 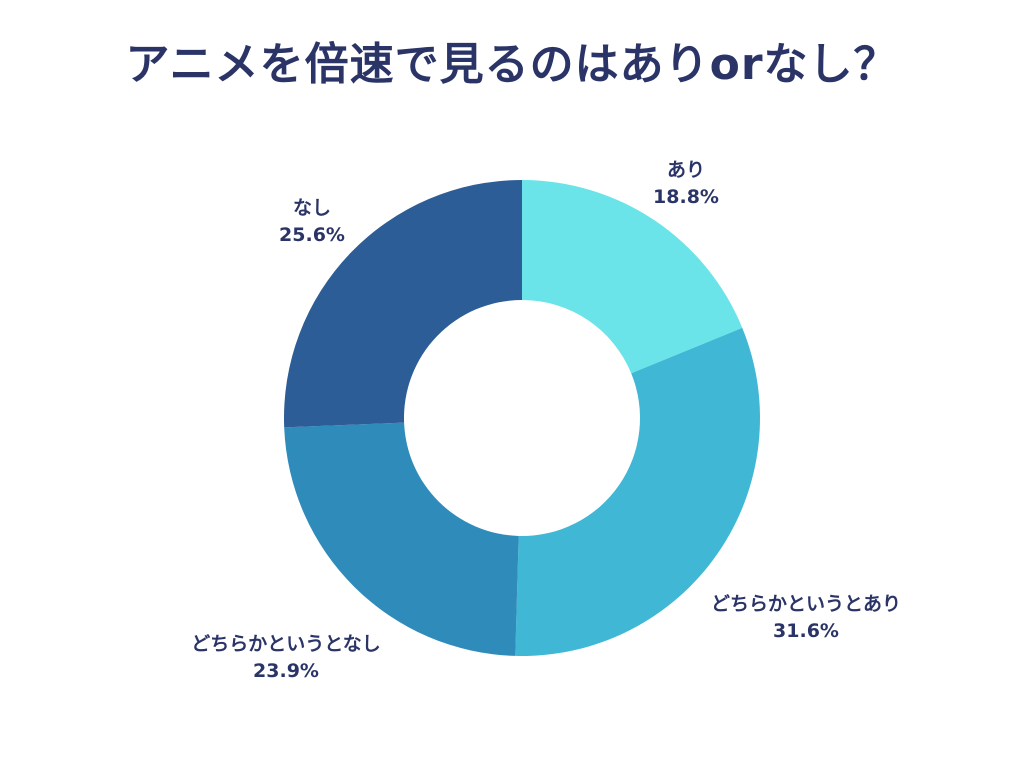 What do you see at coordinates (806, 631) in the screenshot?
I see `slice-value-label-2: 31.6%` at bounding box center [806, 631].